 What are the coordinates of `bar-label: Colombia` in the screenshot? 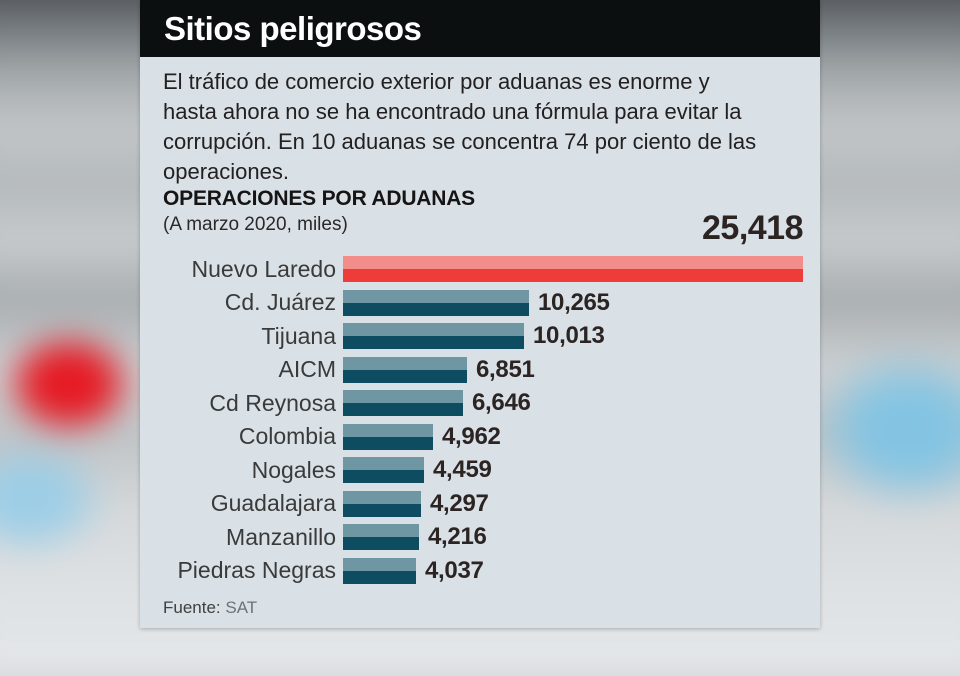 It's located at (287, 436).